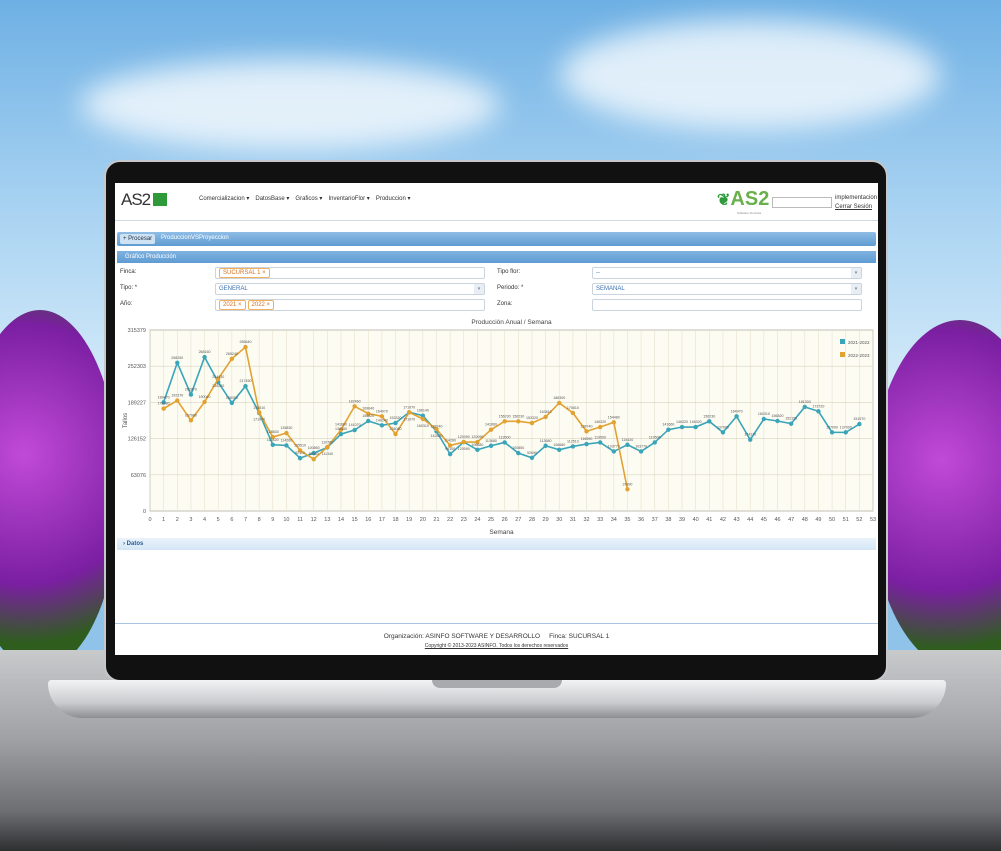  What do you see at coordinates (573, 408) in the screenshot?
I see `data-label: 170810` at bounding box center [573, 408].